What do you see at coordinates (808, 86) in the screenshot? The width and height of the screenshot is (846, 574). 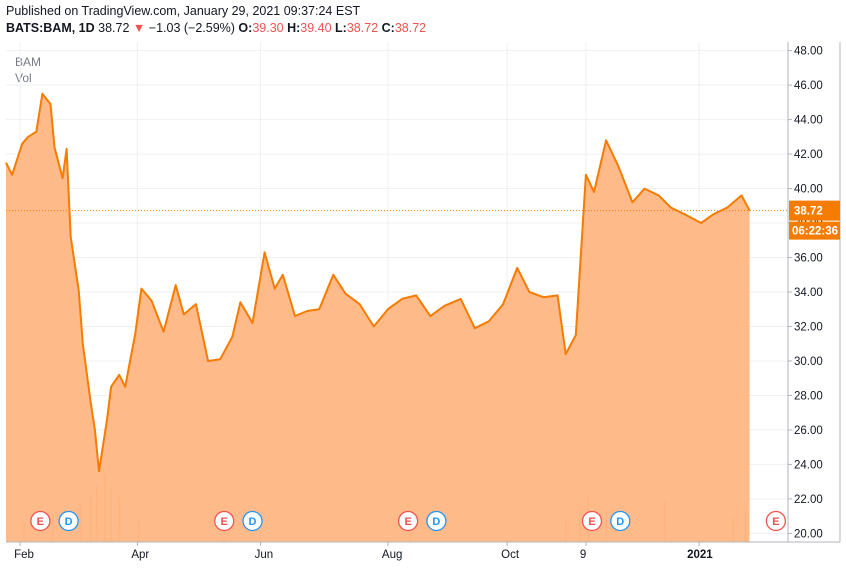 I see `y-tick-label: 46.00` at bounding box center [808, 86].